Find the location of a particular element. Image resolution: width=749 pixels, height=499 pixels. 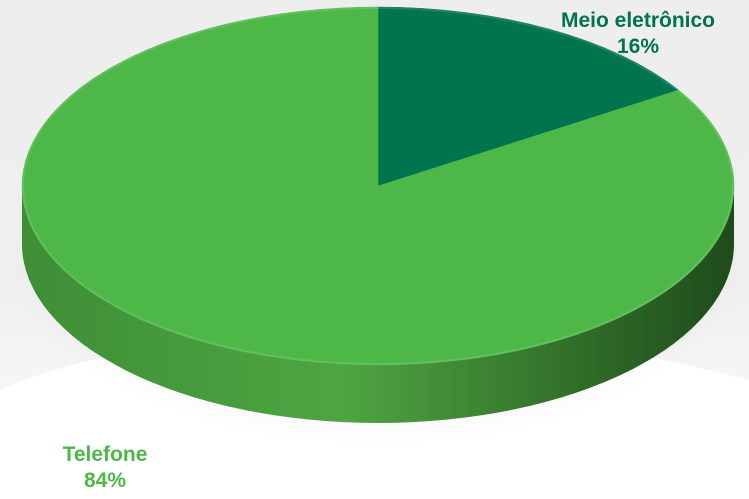

data-label-telefone: Telefone 84% is located at coordinates (105, 468).